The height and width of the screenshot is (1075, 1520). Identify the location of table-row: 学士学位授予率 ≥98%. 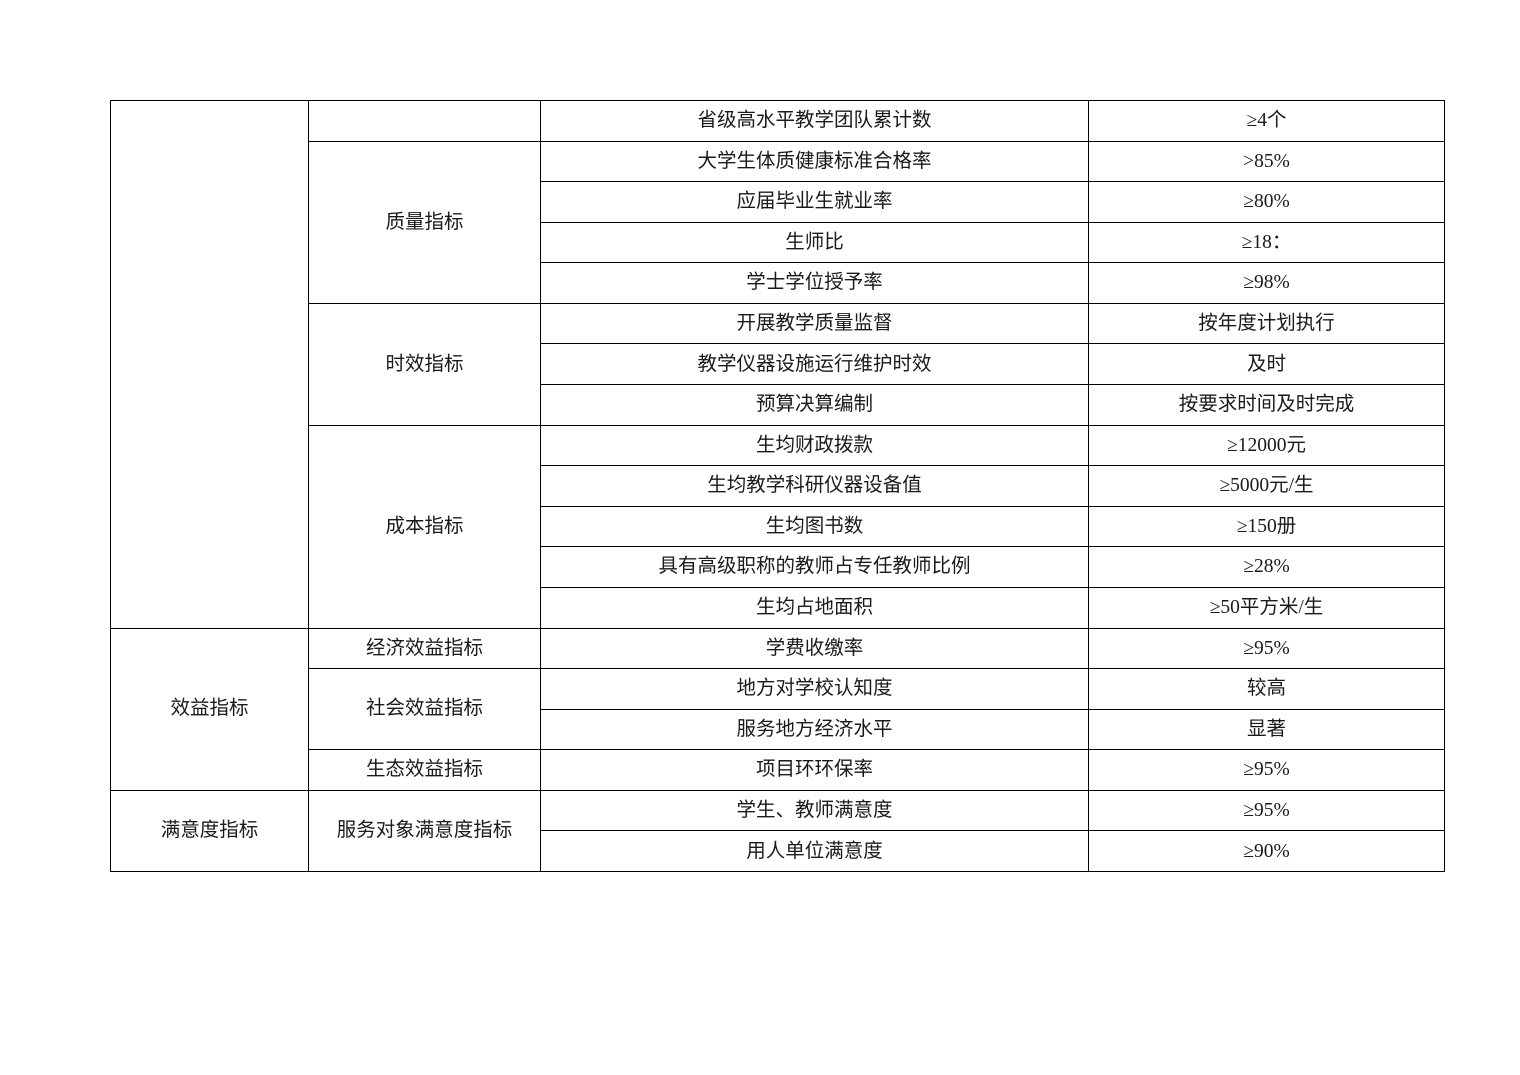
(778, 283).